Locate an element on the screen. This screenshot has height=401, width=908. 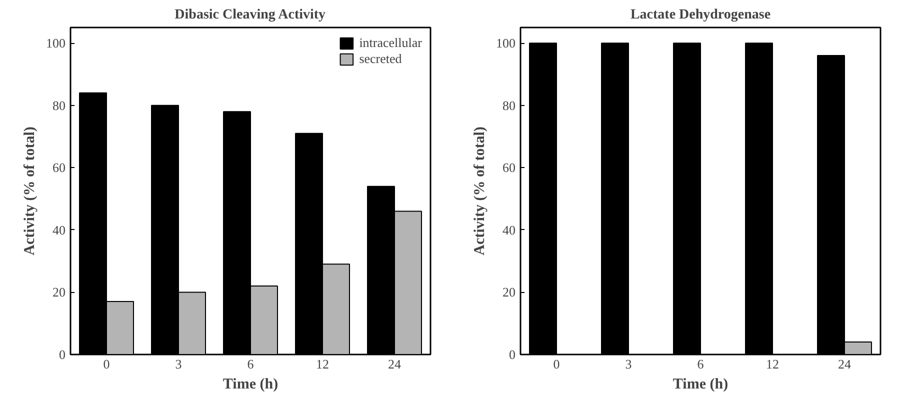
chart-title: Lactate Dehydrogenase is located at coordinates (700, 15).